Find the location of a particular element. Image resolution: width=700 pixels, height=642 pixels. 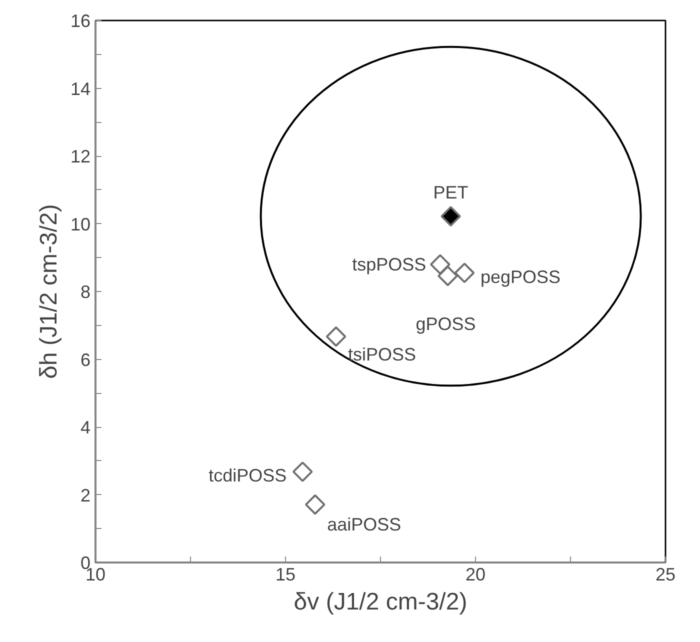

x-axis-title: δv (J1/2 cm-3/2) is located at coordinates (381, 602).